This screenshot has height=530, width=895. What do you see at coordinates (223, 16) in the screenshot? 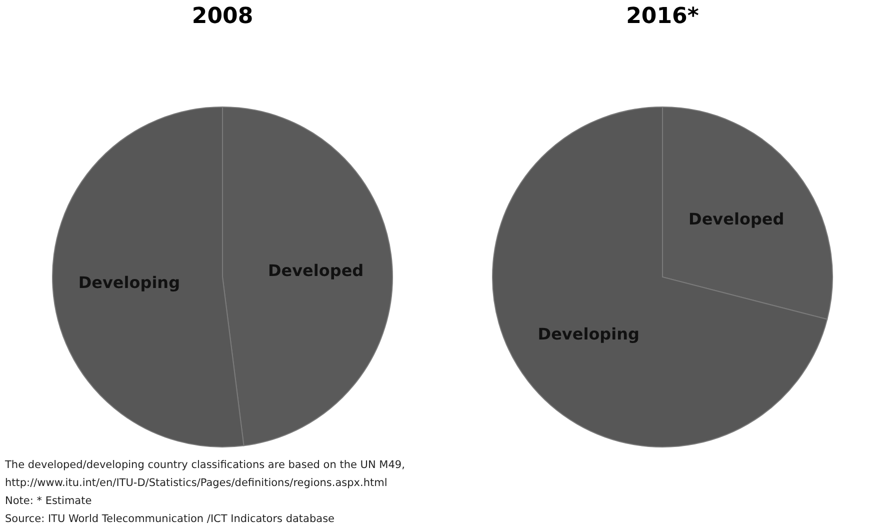
I see `chart-title: 2008` at bounding box center [223, 16].